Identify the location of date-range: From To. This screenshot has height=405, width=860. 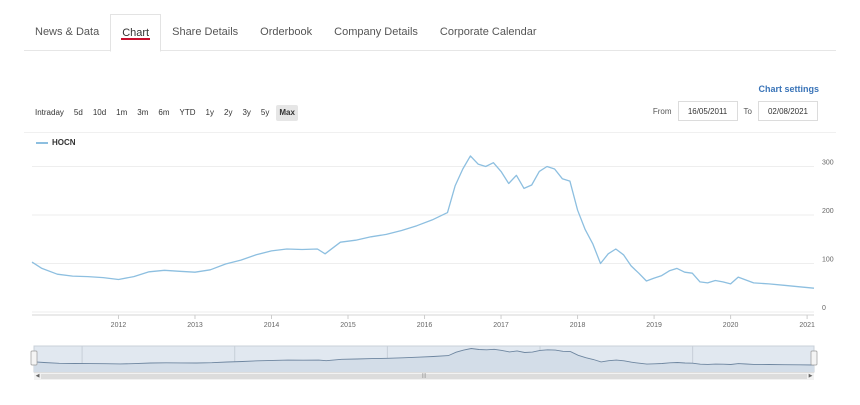
(735, 111).